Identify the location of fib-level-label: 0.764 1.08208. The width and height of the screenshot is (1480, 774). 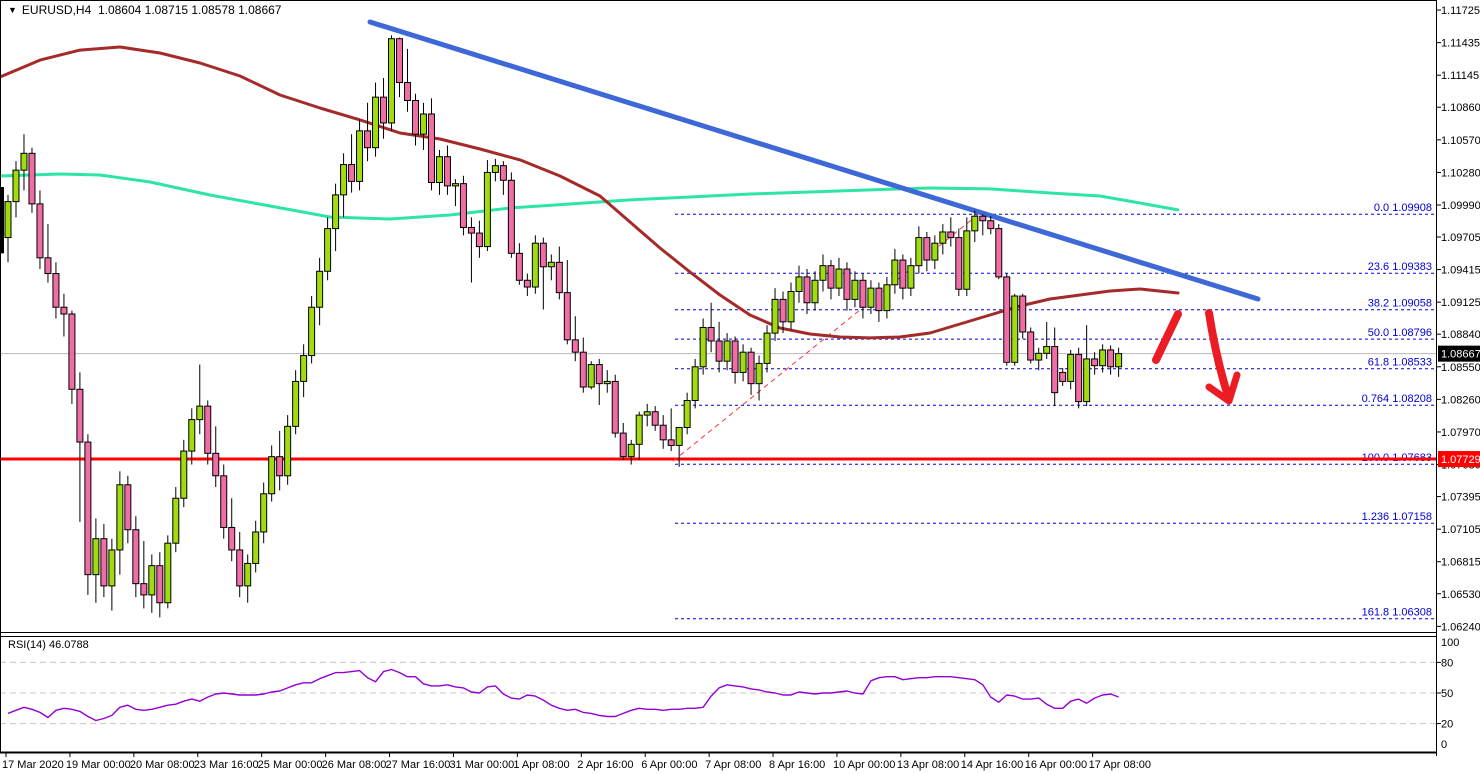
(1397, 399).